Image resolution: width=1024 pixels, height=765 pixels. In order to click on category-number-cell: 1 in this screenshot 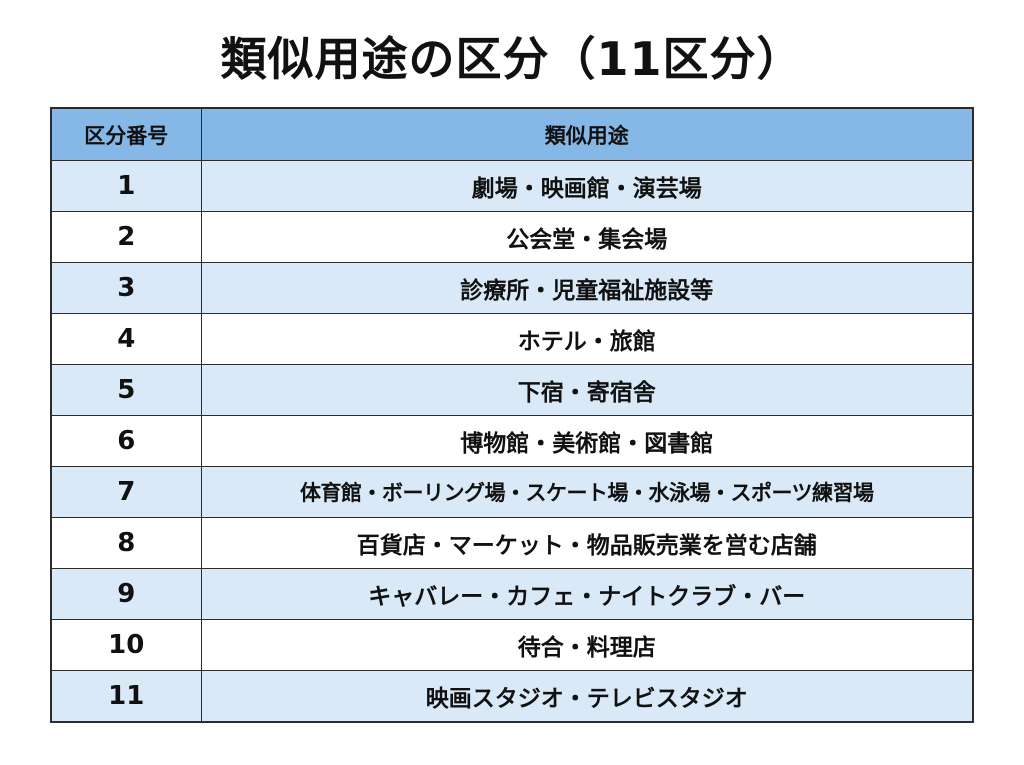, I will do `click(126, 186)`.